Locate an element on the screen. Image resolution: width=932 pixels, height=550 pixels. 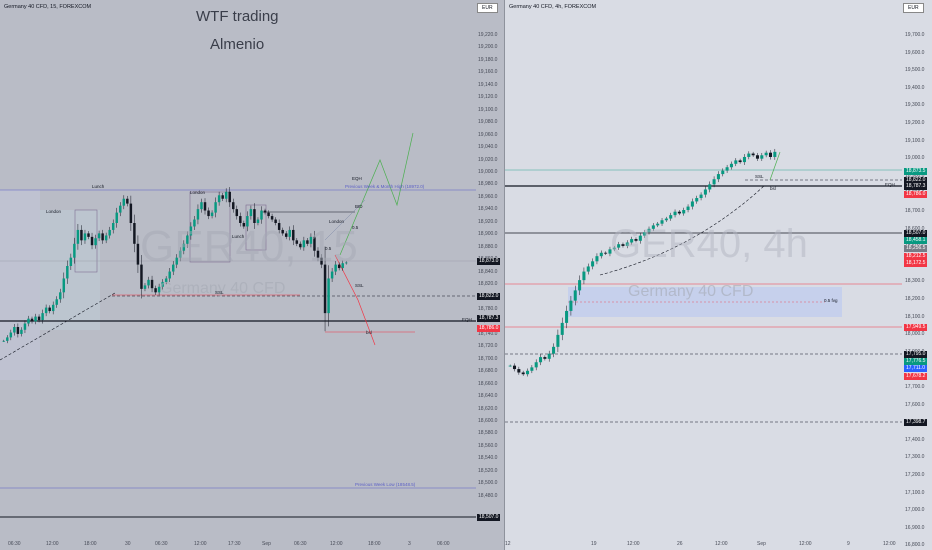
annotation-bsl: bsl is located at coordinates (369, 332).